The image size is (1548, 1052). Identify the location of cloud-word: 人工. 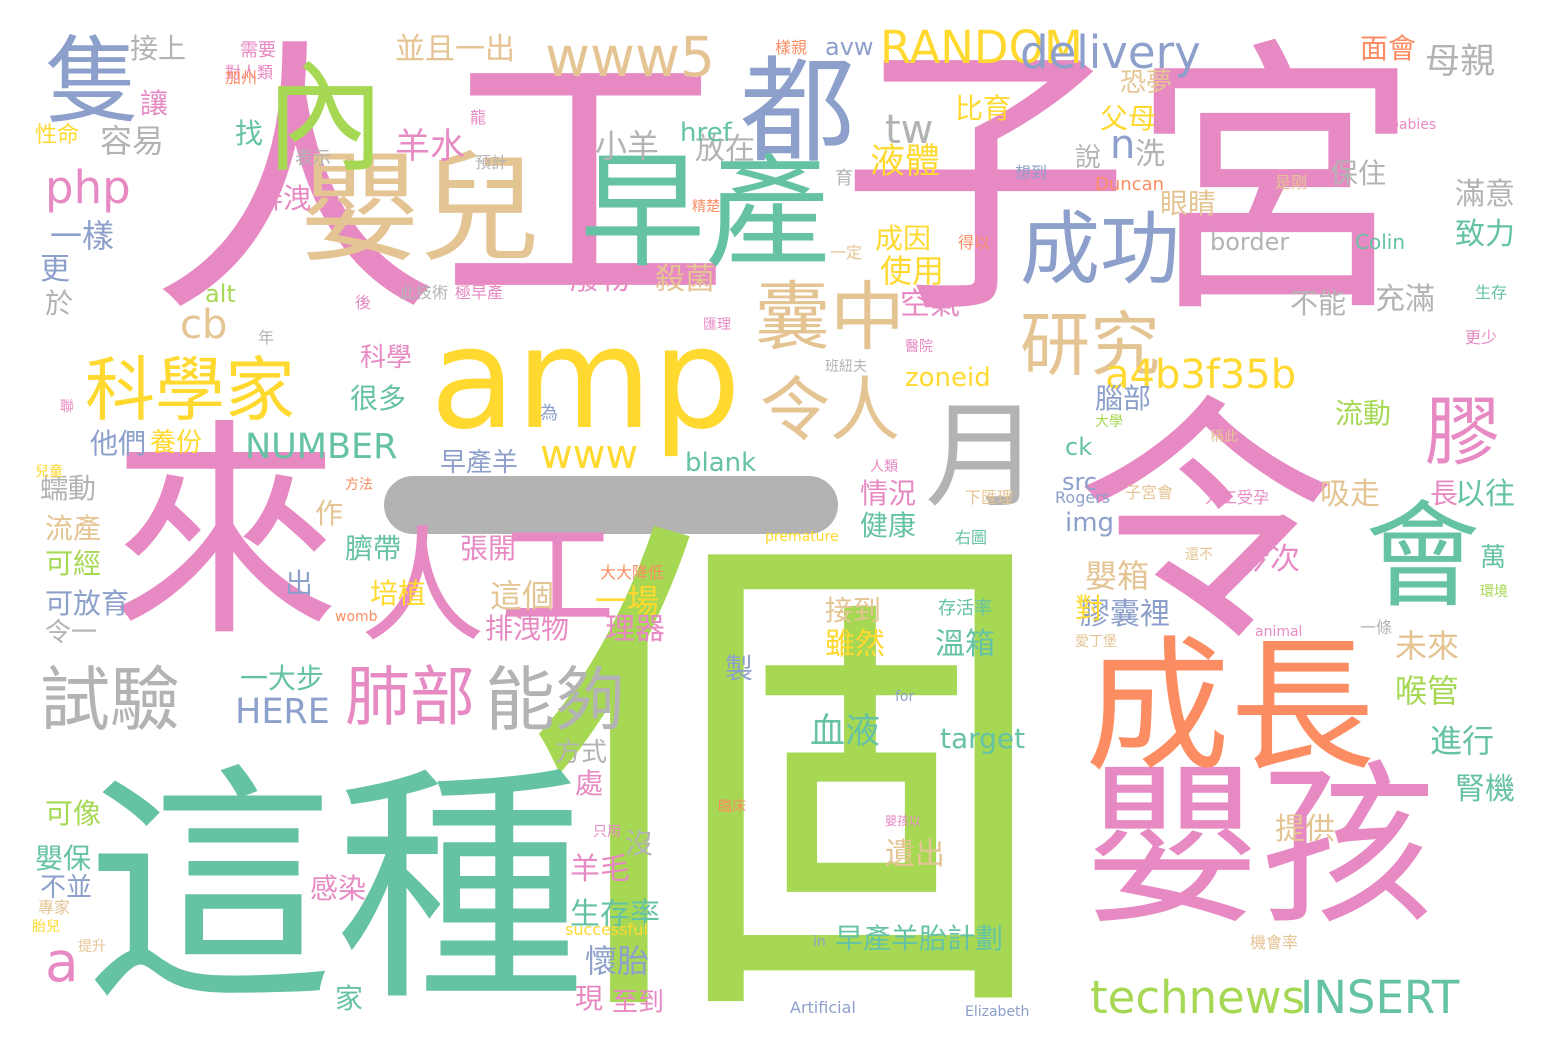
(440, 184).